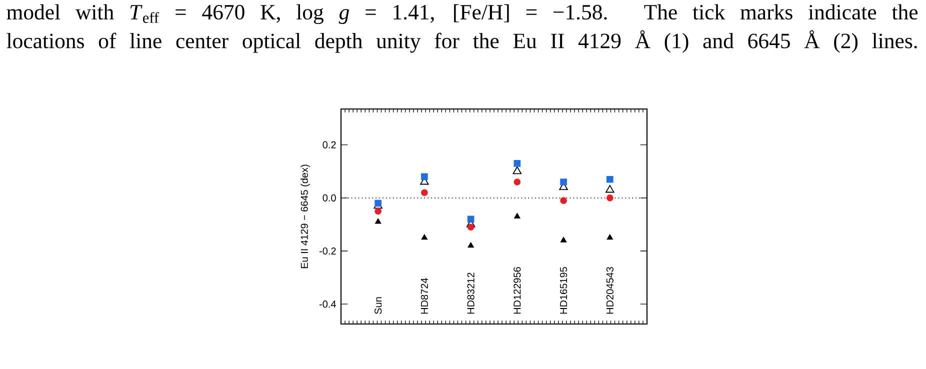 Image resolution: width=926 pixels, height=369 pixels. Describe the element at coordinates (328, 304) in the screenshot. I see `y-tick-label: -0.4` at that location.